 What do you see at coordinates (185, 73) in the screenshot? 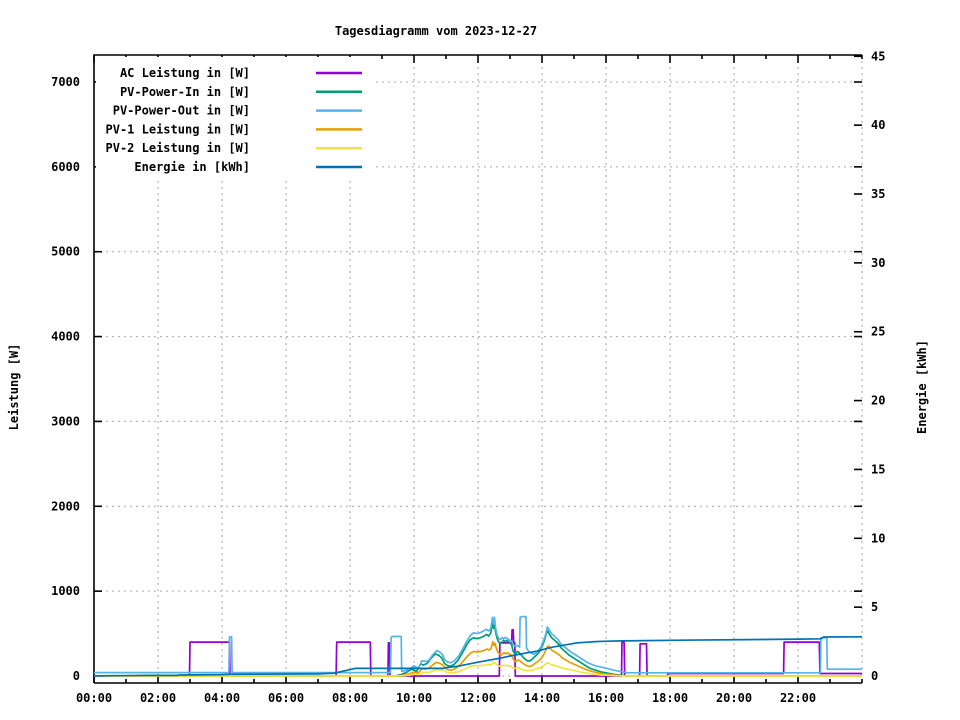
I see `legend-label-ac-leistung-in-w: AC Leistung in [W]` at bounding box center [185, 73].